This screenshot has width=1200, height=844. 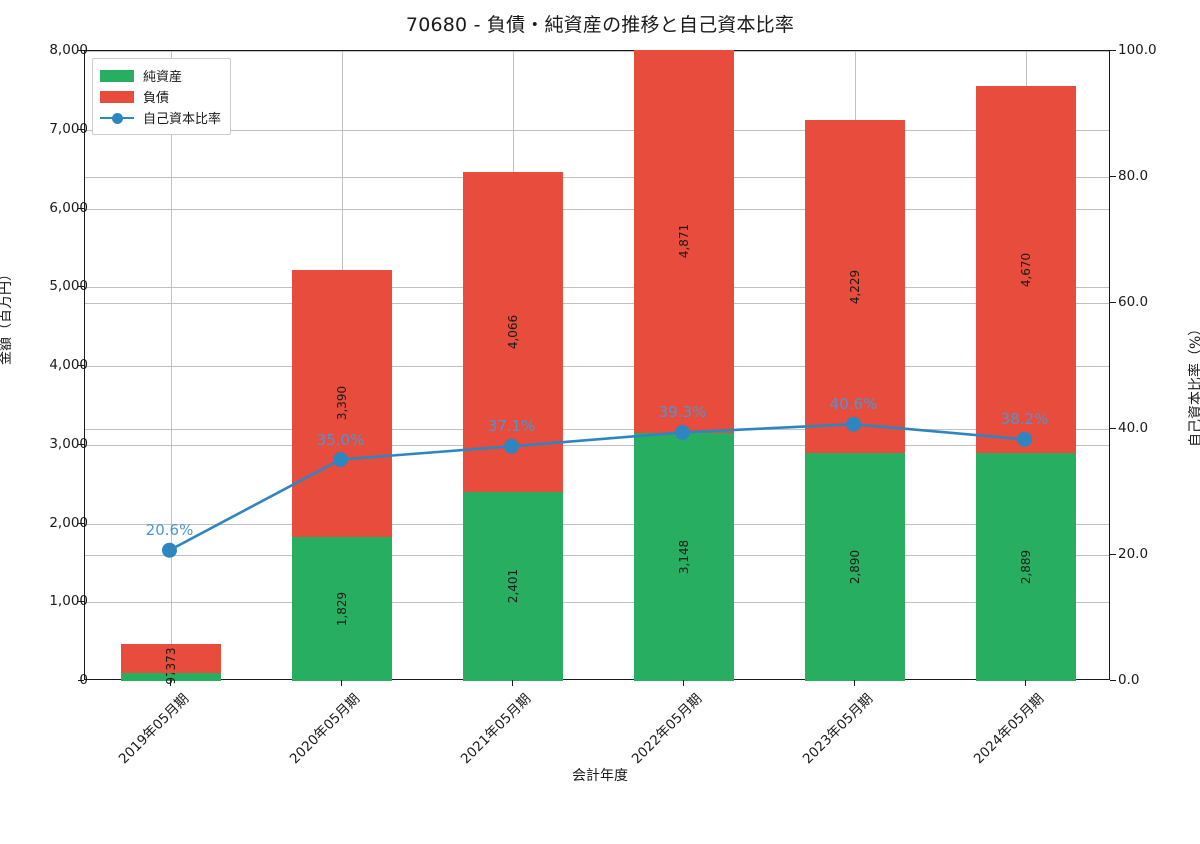 What do you see at coordinates (1133, 428) in the screenshot?
I see `y-axis-tick-right: 40.0` at bounding box center [1133, 428].